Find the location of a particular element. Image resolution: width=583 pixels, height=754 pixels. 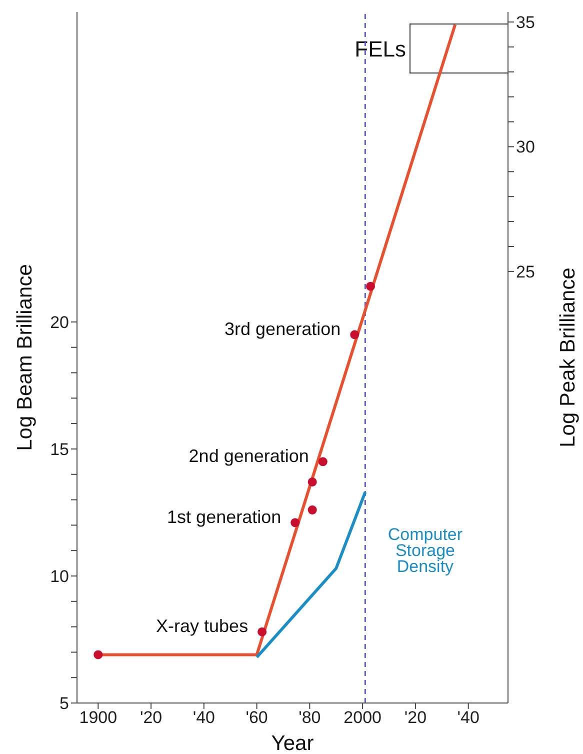

y-tick-label: 15 is located at coordinates (59, 449).